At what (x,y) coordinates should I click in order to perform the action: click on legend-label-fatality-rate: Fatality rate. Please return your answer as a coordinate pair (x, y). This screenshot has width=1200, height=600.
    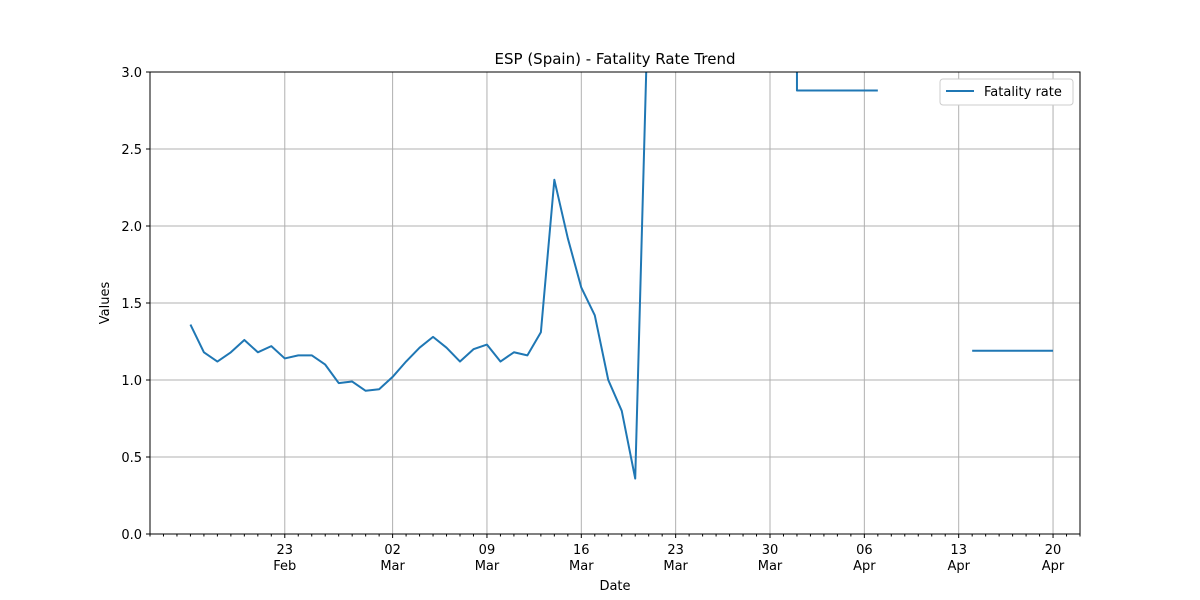
    Looking at the image, I should click on (1023, 92).